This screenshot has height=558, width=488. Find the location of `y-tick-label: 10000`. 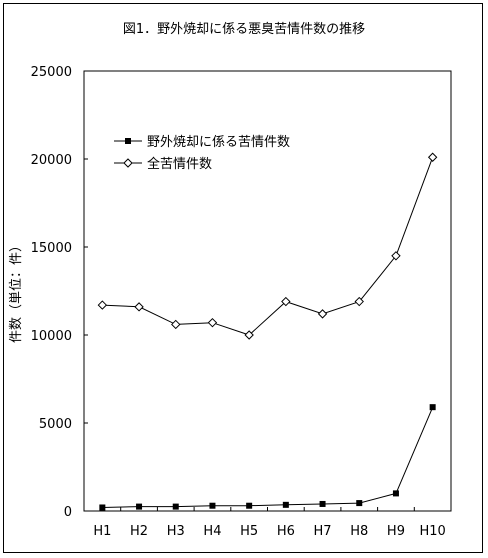

y-tick-label: 10000 is located at coordinates (51, 336).